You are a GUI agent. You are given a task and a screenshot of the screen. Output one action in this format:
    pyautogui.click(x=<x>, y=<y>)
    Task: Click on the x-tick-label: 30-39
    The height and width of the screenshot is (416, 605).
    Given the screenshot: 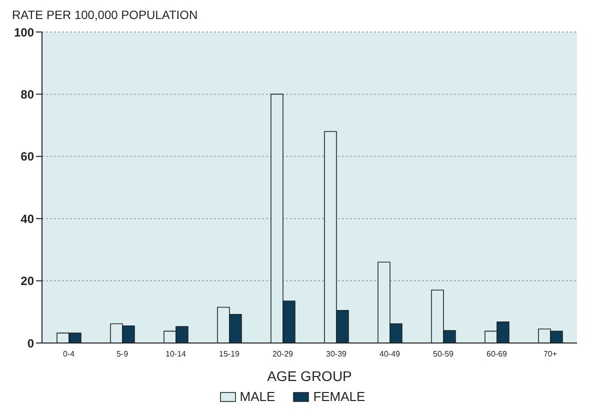 What is the action you would take?
    pyautogui.click(x=337, y=354)
    